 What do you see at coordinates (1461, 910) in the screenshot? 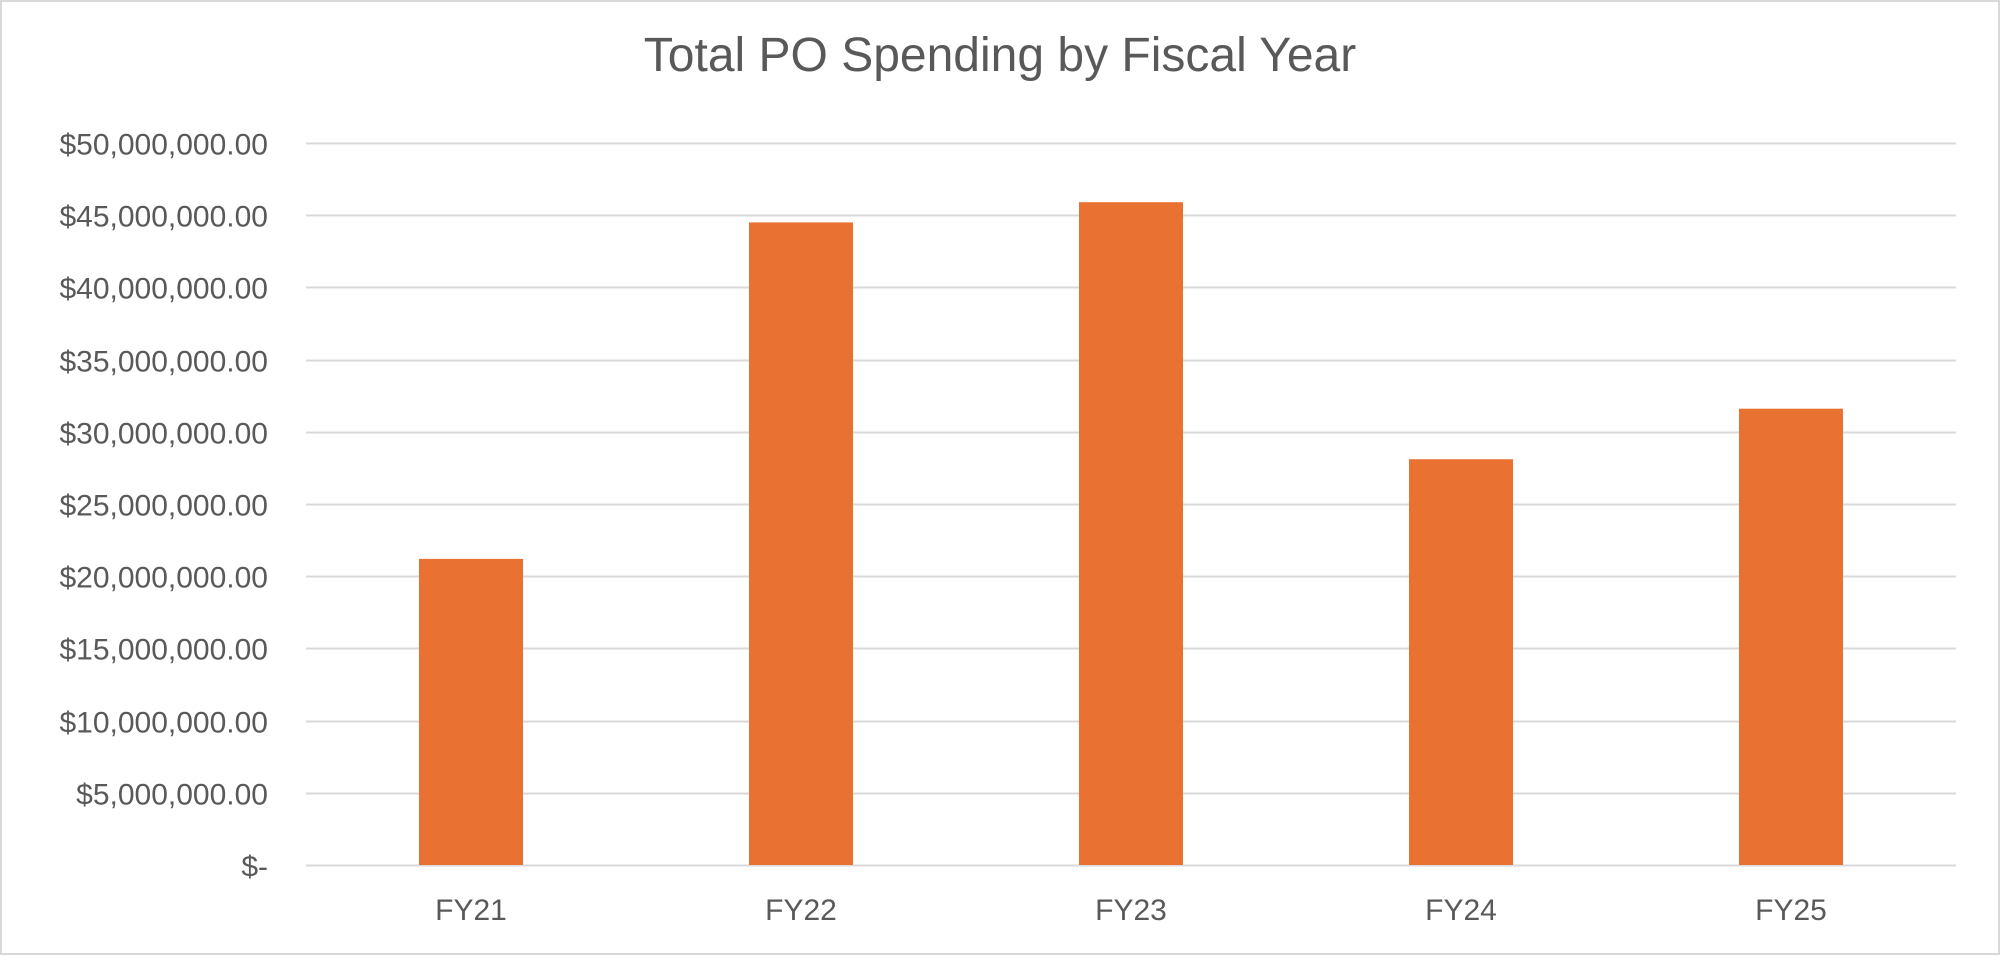
I see `x-tick-label: FY24` at bounding box center [1461, 910].